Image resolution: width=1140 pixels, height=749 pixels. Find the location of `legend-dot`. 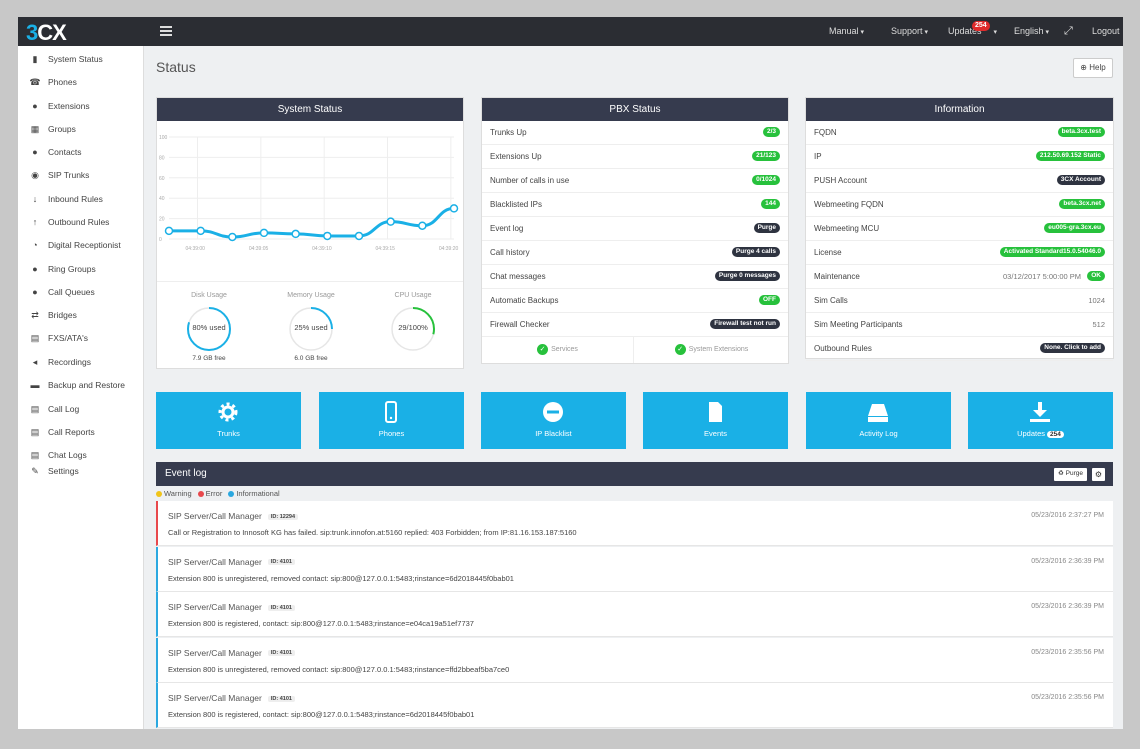

legend-dot is located at coordinates (159, 494).